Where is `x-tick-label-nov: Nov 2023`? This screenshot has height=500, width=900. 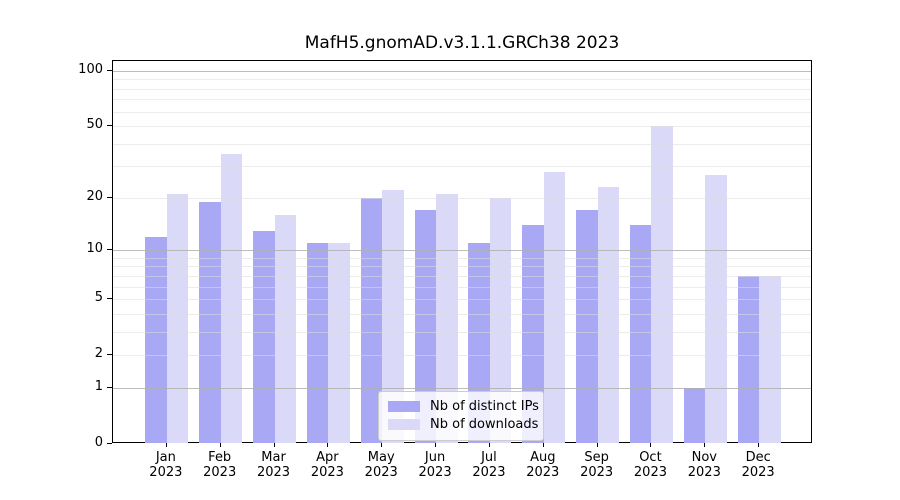
x-tick-label-nov: Nov 2023 is located at coordinates (704, 465).